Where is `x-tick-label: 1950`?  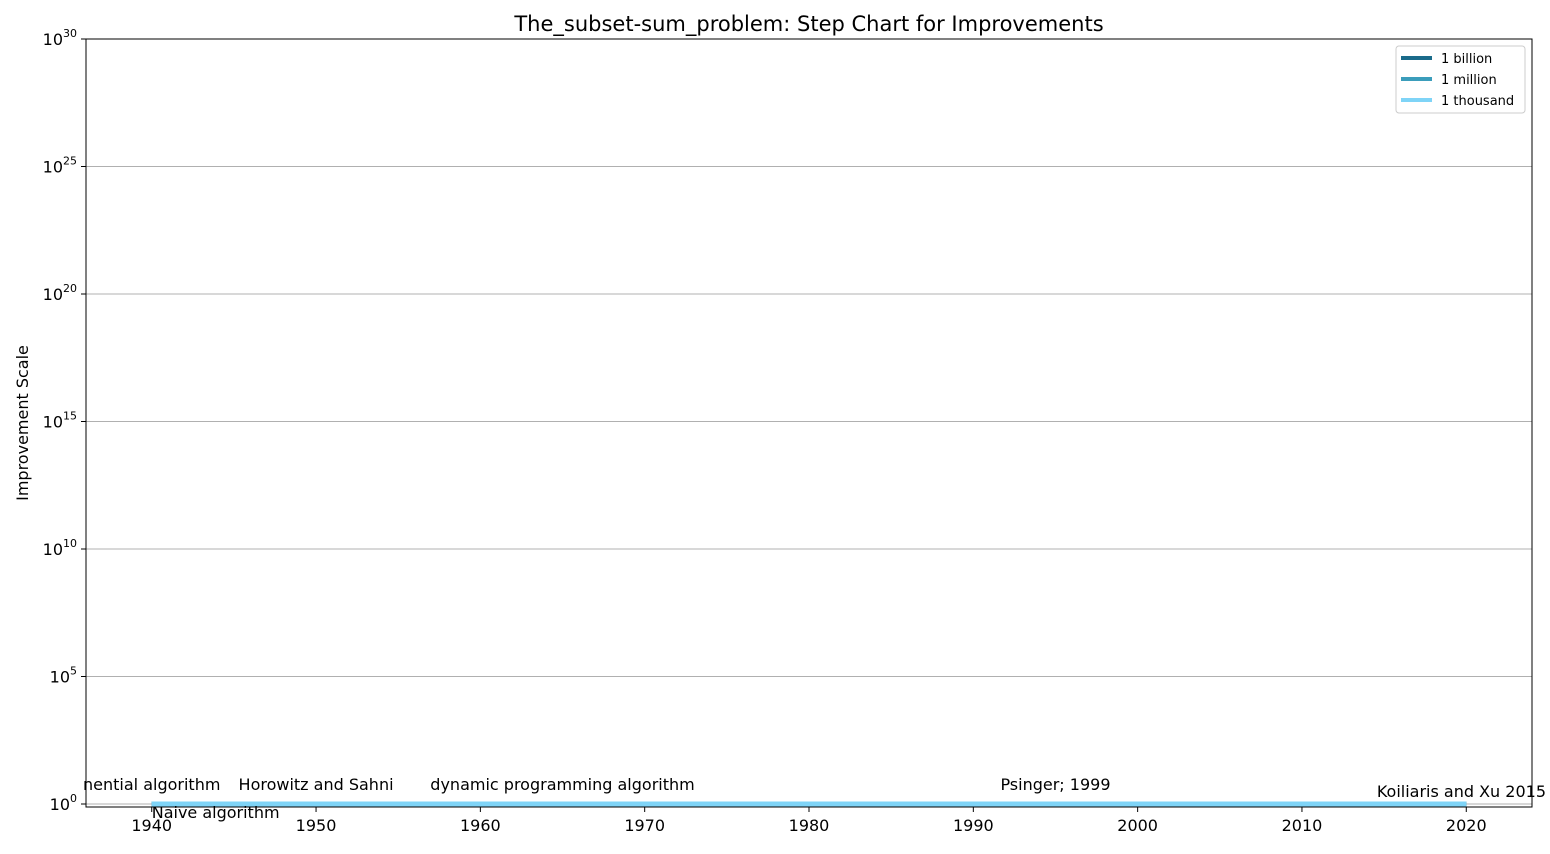 x-tick-label: 1950 is located at coordinates (316, 825).